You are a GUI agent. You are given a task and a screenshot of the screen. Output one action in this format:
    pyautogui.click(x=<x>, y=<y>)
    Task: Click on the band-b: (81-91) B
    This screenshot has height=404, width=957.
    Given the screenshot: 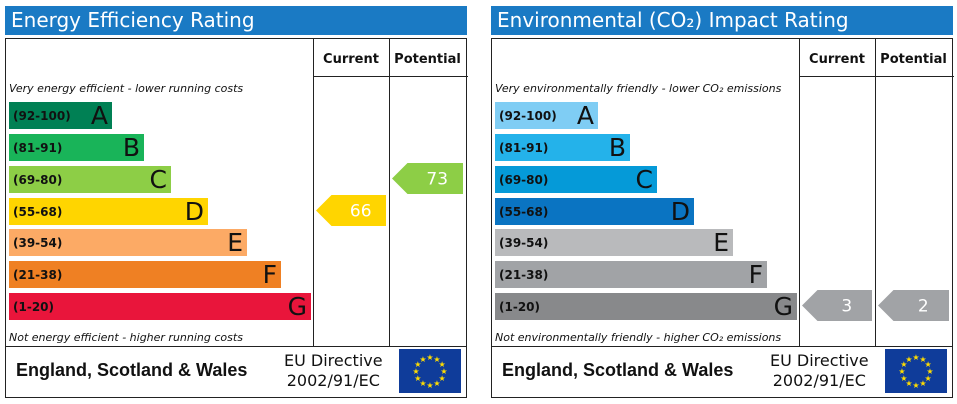 What is the action you would take?
    pyautogui.click(x=562, y=147)
    